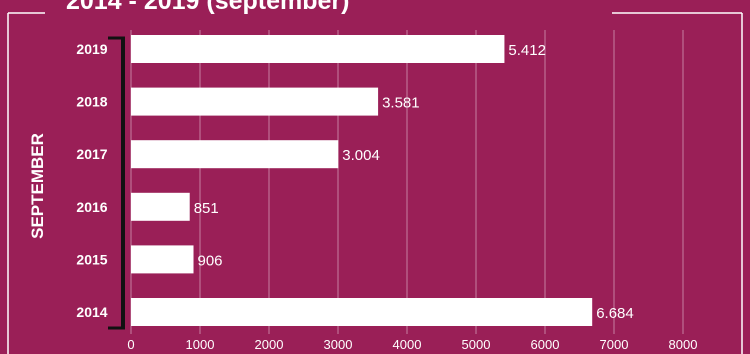  I want to click on value-label: 5.412, so click(527, 50).